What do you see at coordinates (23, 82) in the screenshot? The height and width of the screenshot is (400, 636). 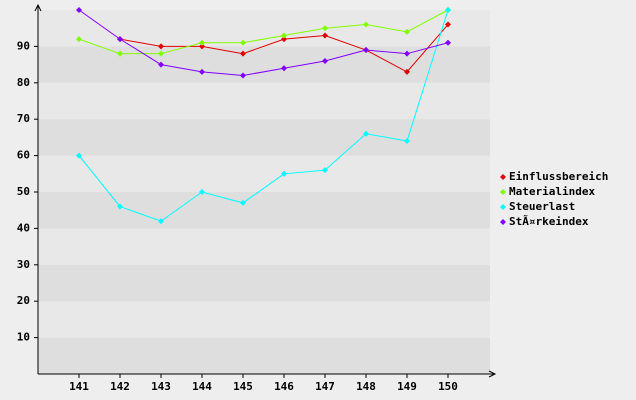 I see `y-tick-label: 80` at bounding box center [23, 82].